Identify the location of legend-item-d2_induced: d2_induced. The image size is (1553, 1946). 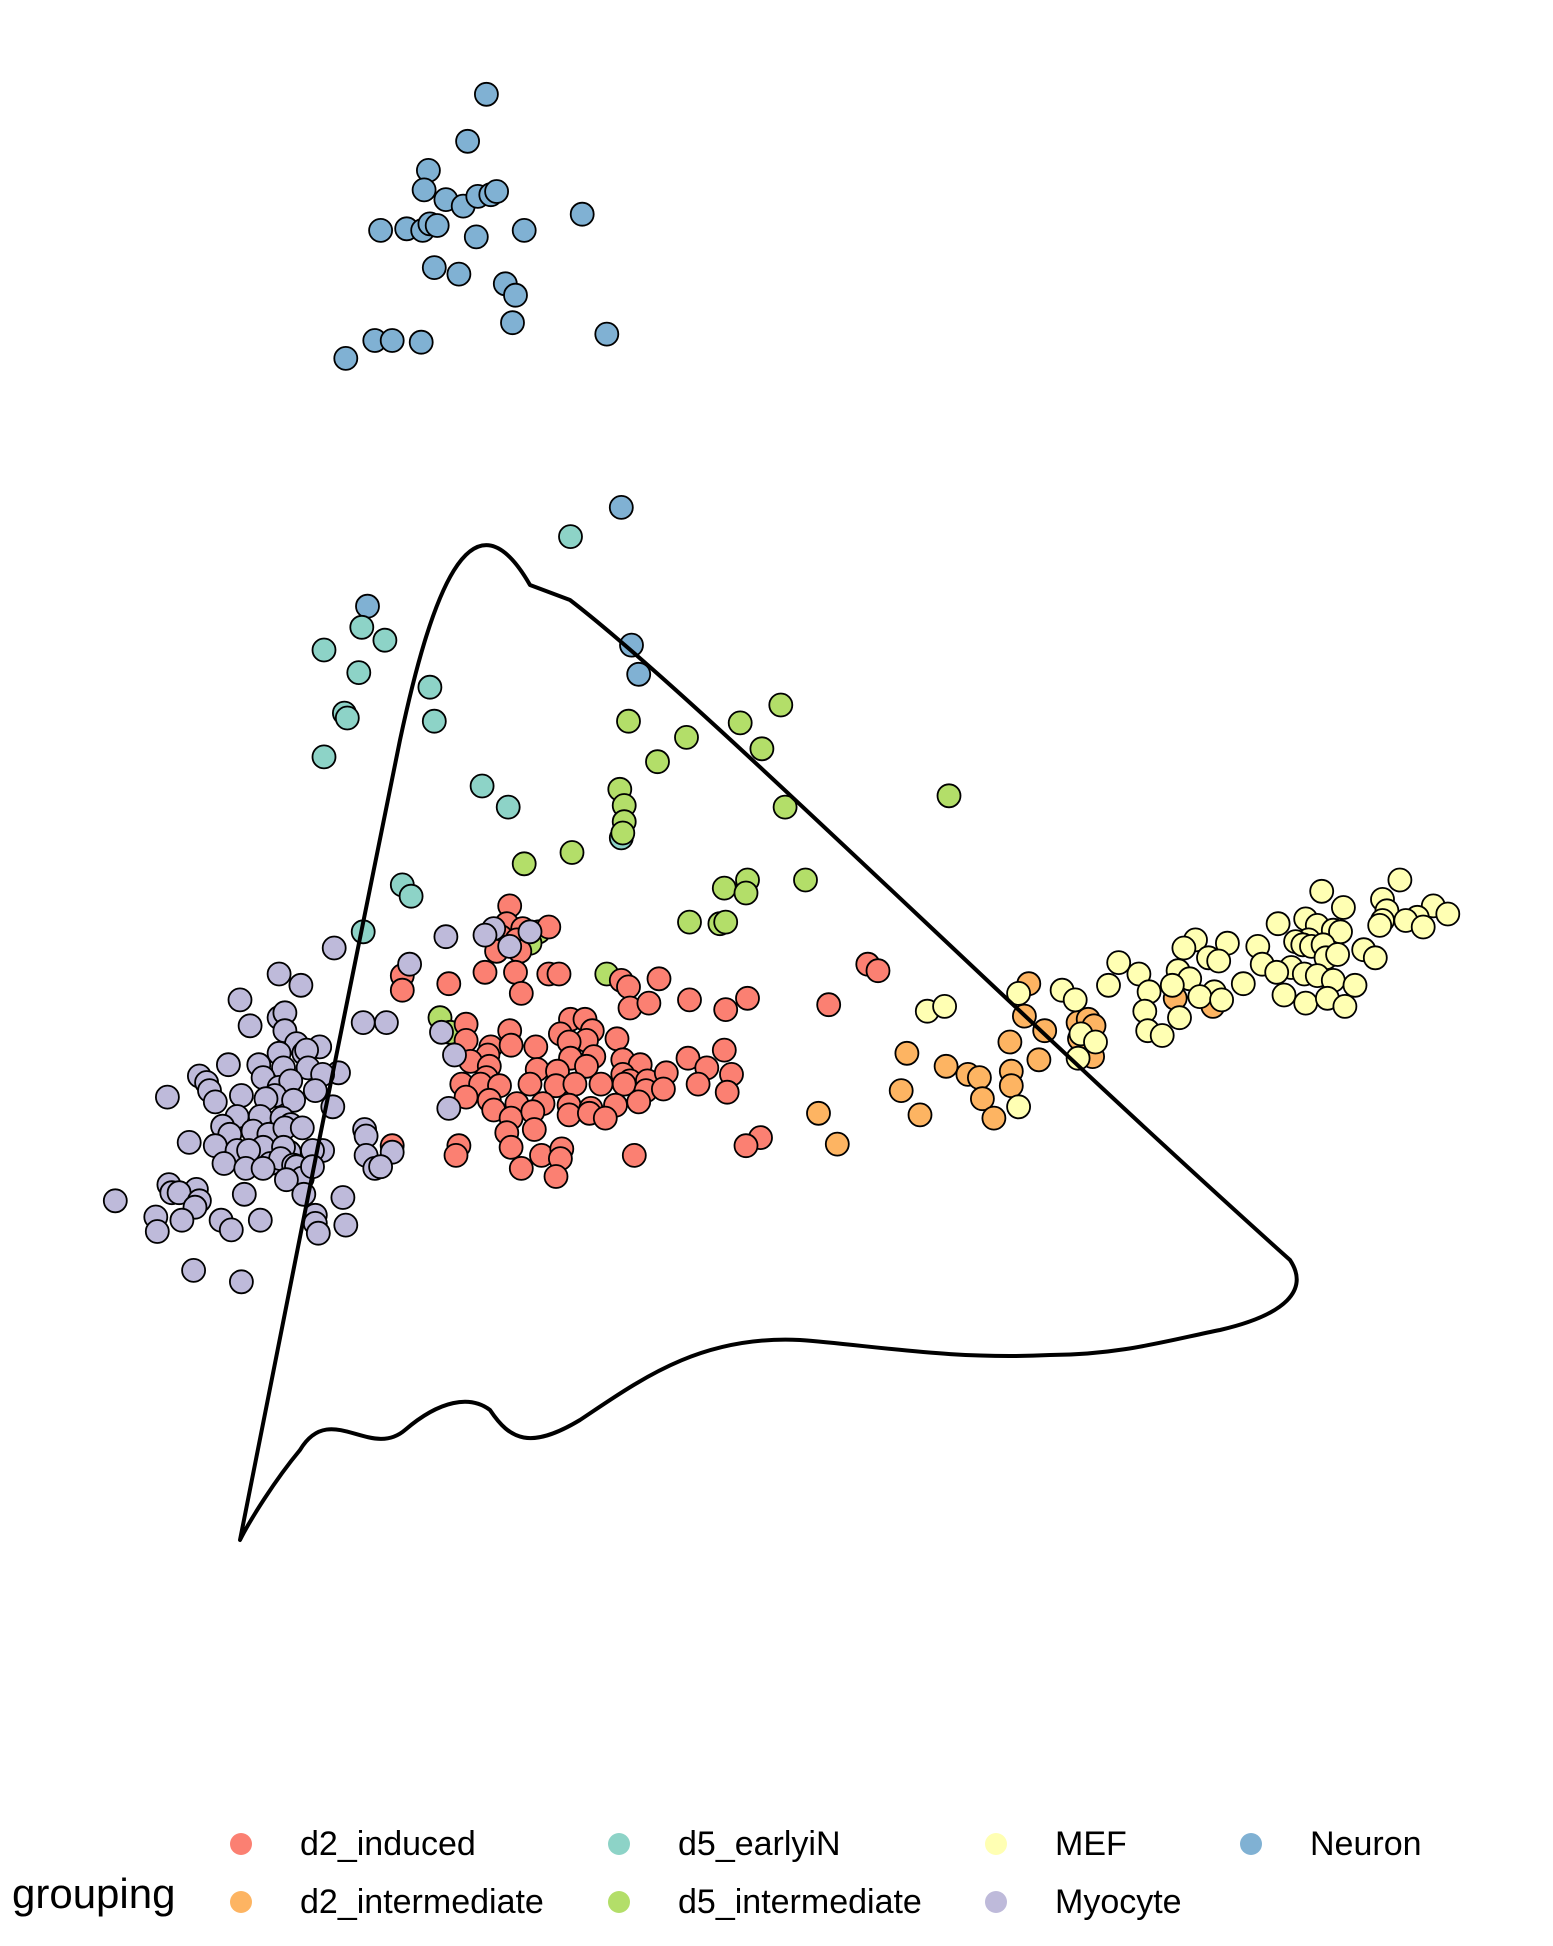
(353, 1844).